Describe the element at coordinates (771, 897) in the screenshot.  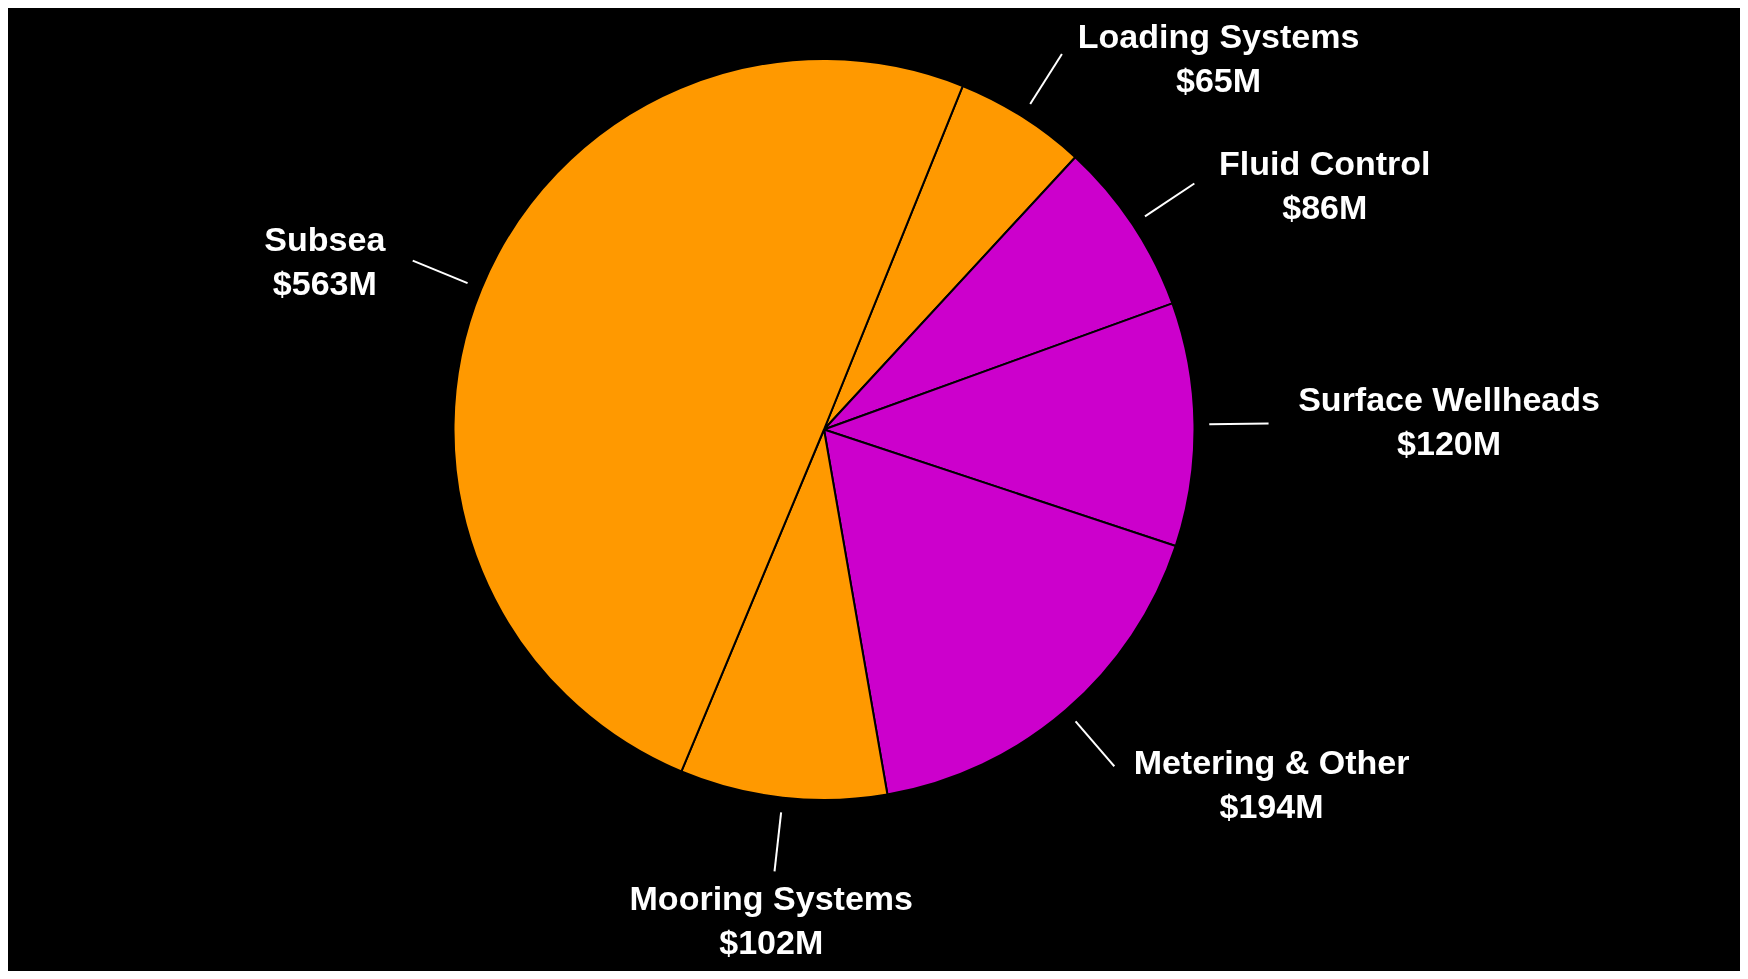
I see `slice-label: Mooring Systems` at that location.